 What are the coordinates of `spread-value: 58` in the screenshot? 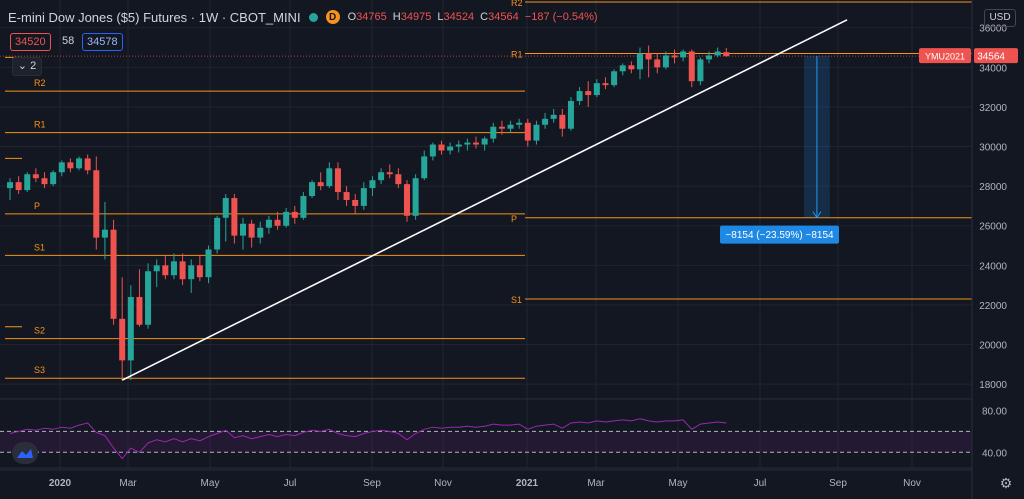 It's located at (68, 41).